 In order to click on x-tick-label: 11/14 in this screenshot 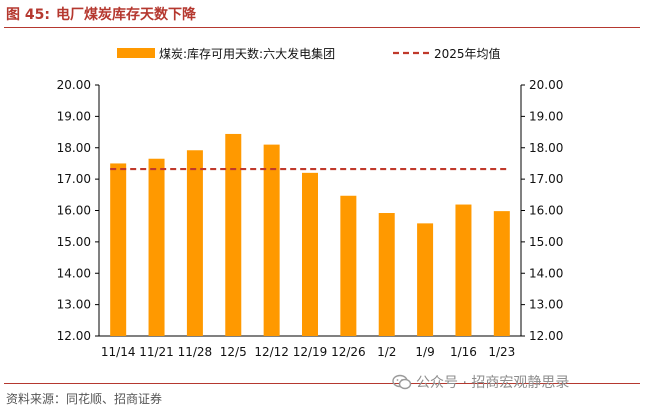, I will do `click(118, 352)`.